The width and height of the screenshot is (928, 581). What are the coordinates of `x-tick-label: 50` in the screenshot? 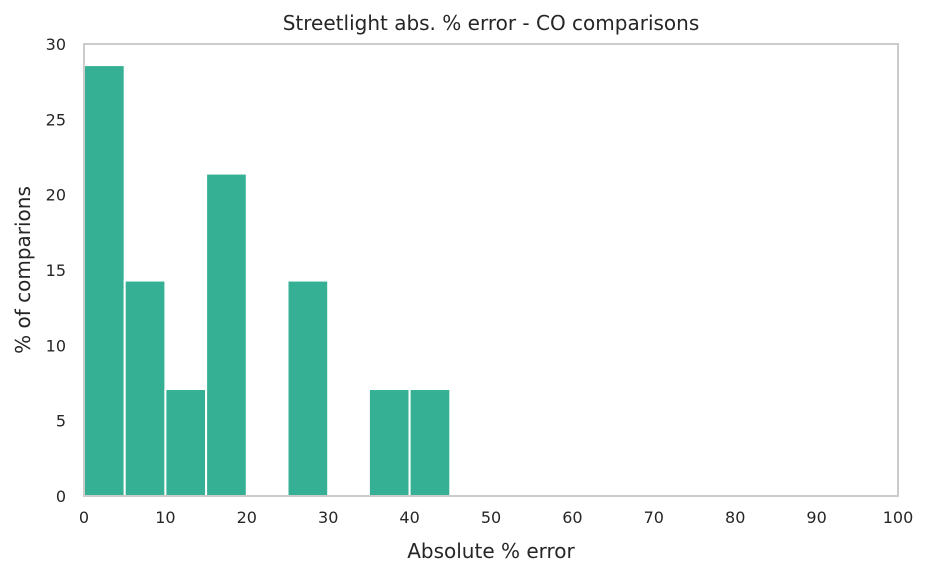 It's located at (491, 517).